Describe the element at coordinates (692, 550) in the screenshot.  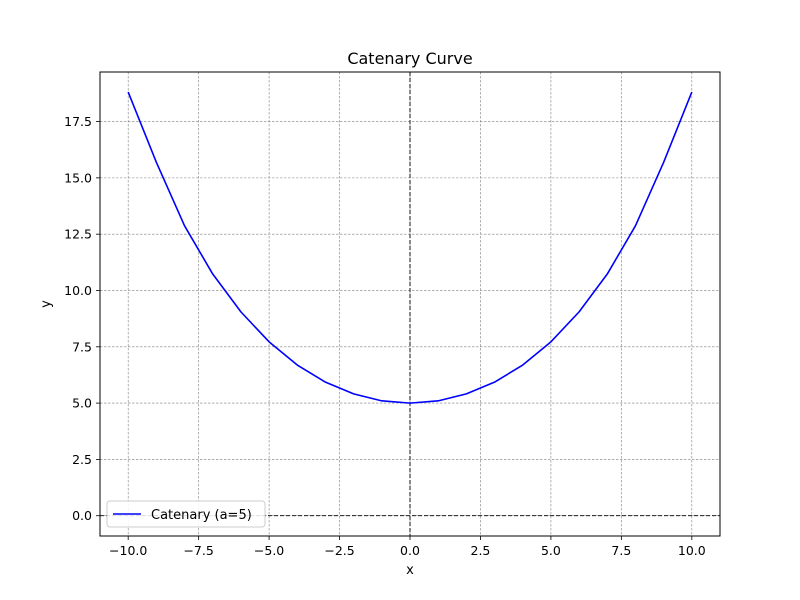
I see `x-tick-label: 10.0` at that location.